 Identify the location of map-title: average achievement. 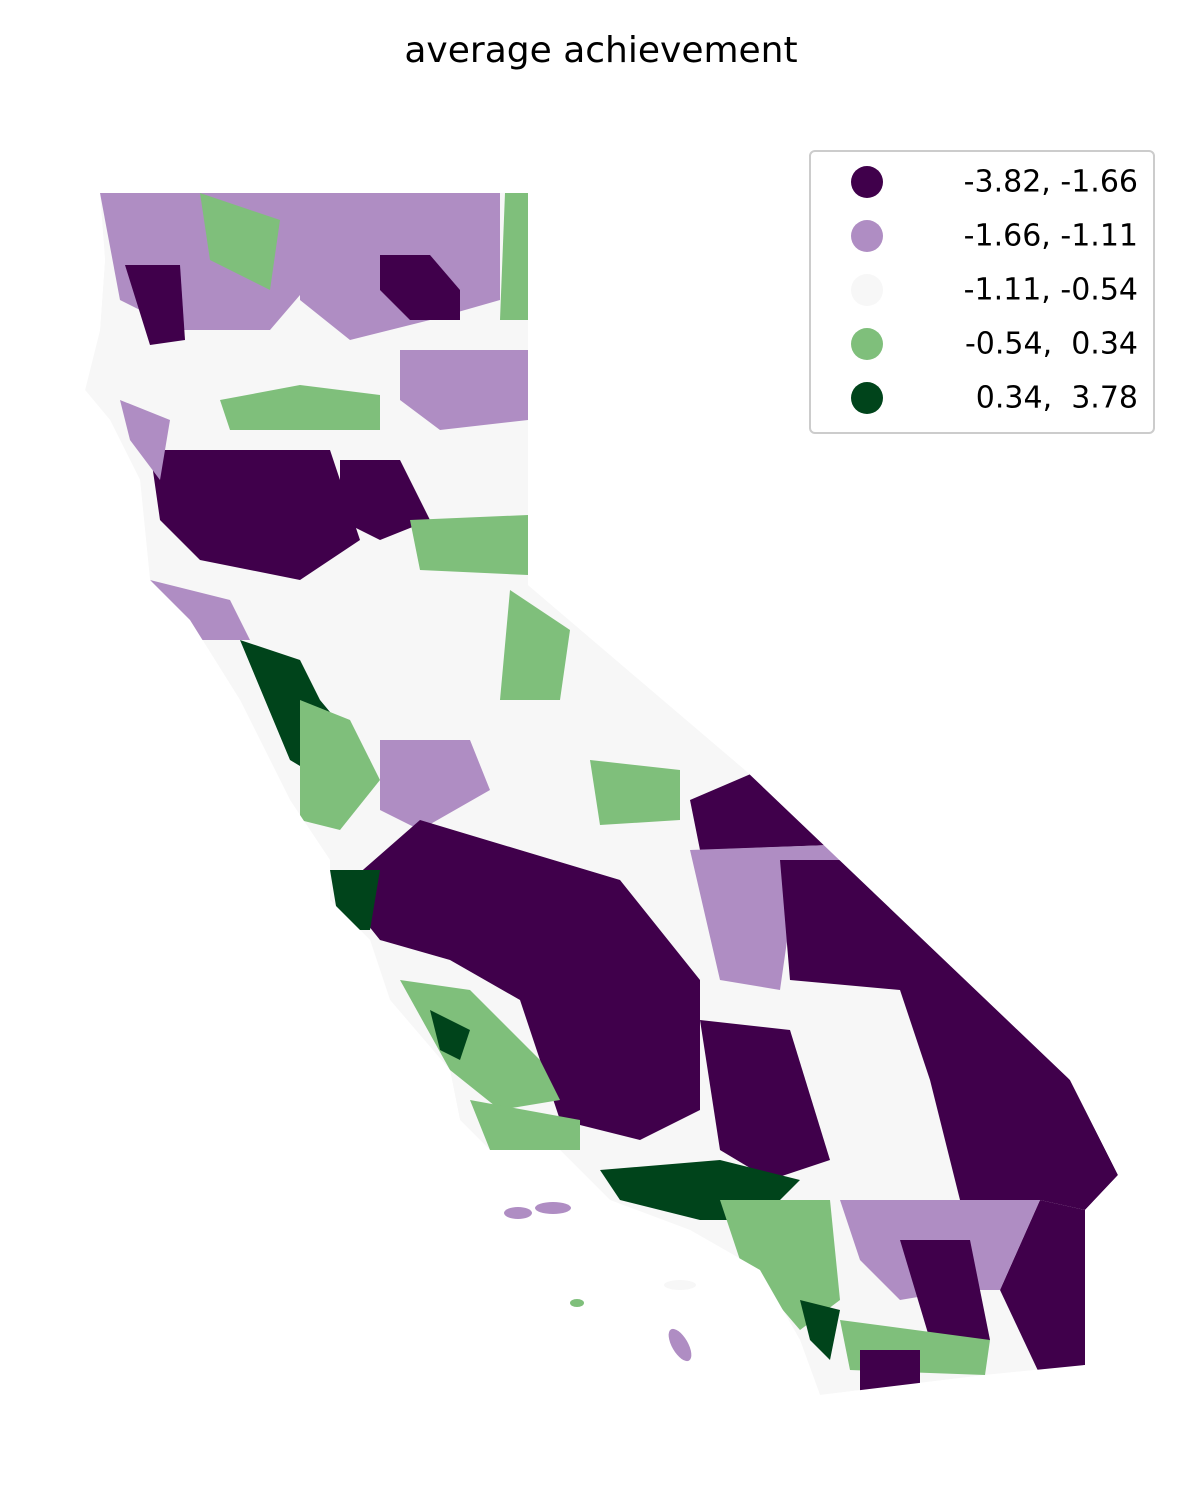
(600, 50).